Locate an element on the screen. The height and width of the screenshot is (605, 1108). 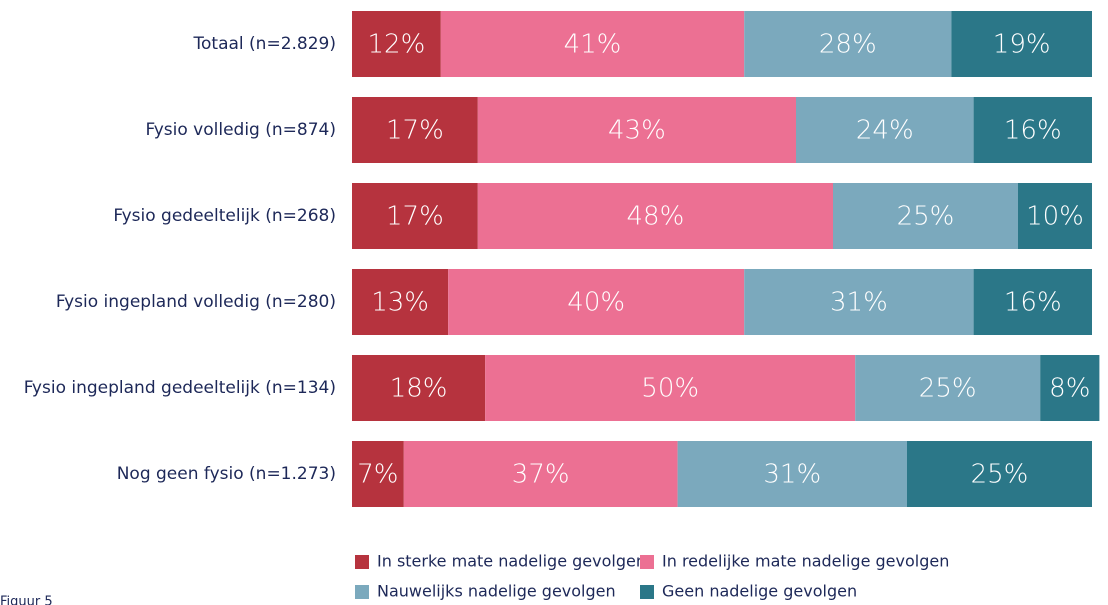
value-label: 40% is located at coordinates (596, 303).